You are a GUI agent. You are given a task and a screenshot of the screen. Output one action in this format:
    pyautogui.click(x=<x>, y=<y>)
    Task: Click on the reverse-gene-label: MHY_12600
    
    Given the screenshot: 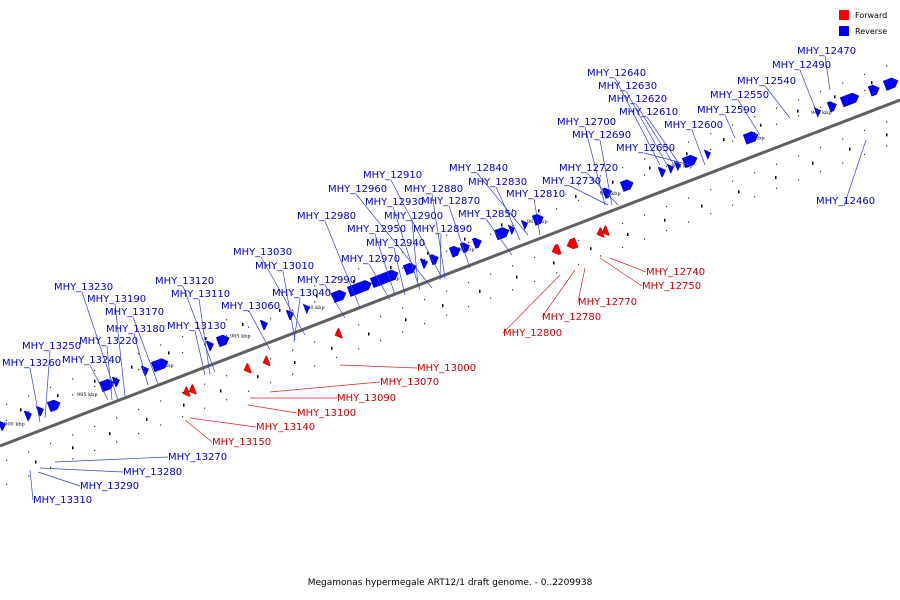 What is the action you would take?
    pyautogui.click(x=693, y=125)
    